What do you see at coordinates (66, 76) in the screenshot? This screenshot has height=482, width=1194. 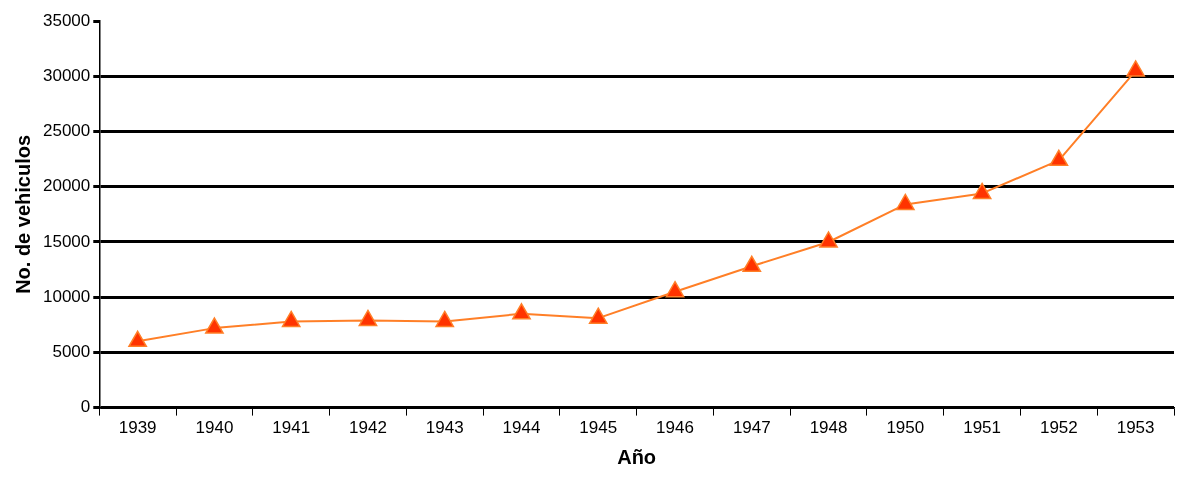 I see `y-tick-label: 30000` at bounding box center [66, 76].